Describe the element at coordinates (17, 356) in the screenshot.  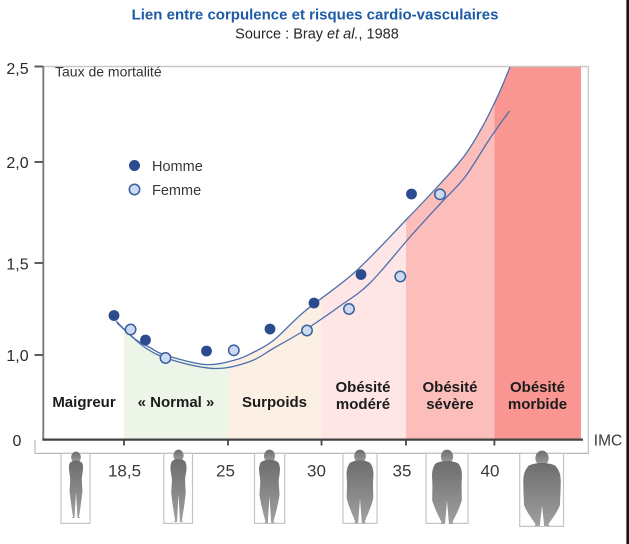
I see `svg-text: 1,0` at that location.